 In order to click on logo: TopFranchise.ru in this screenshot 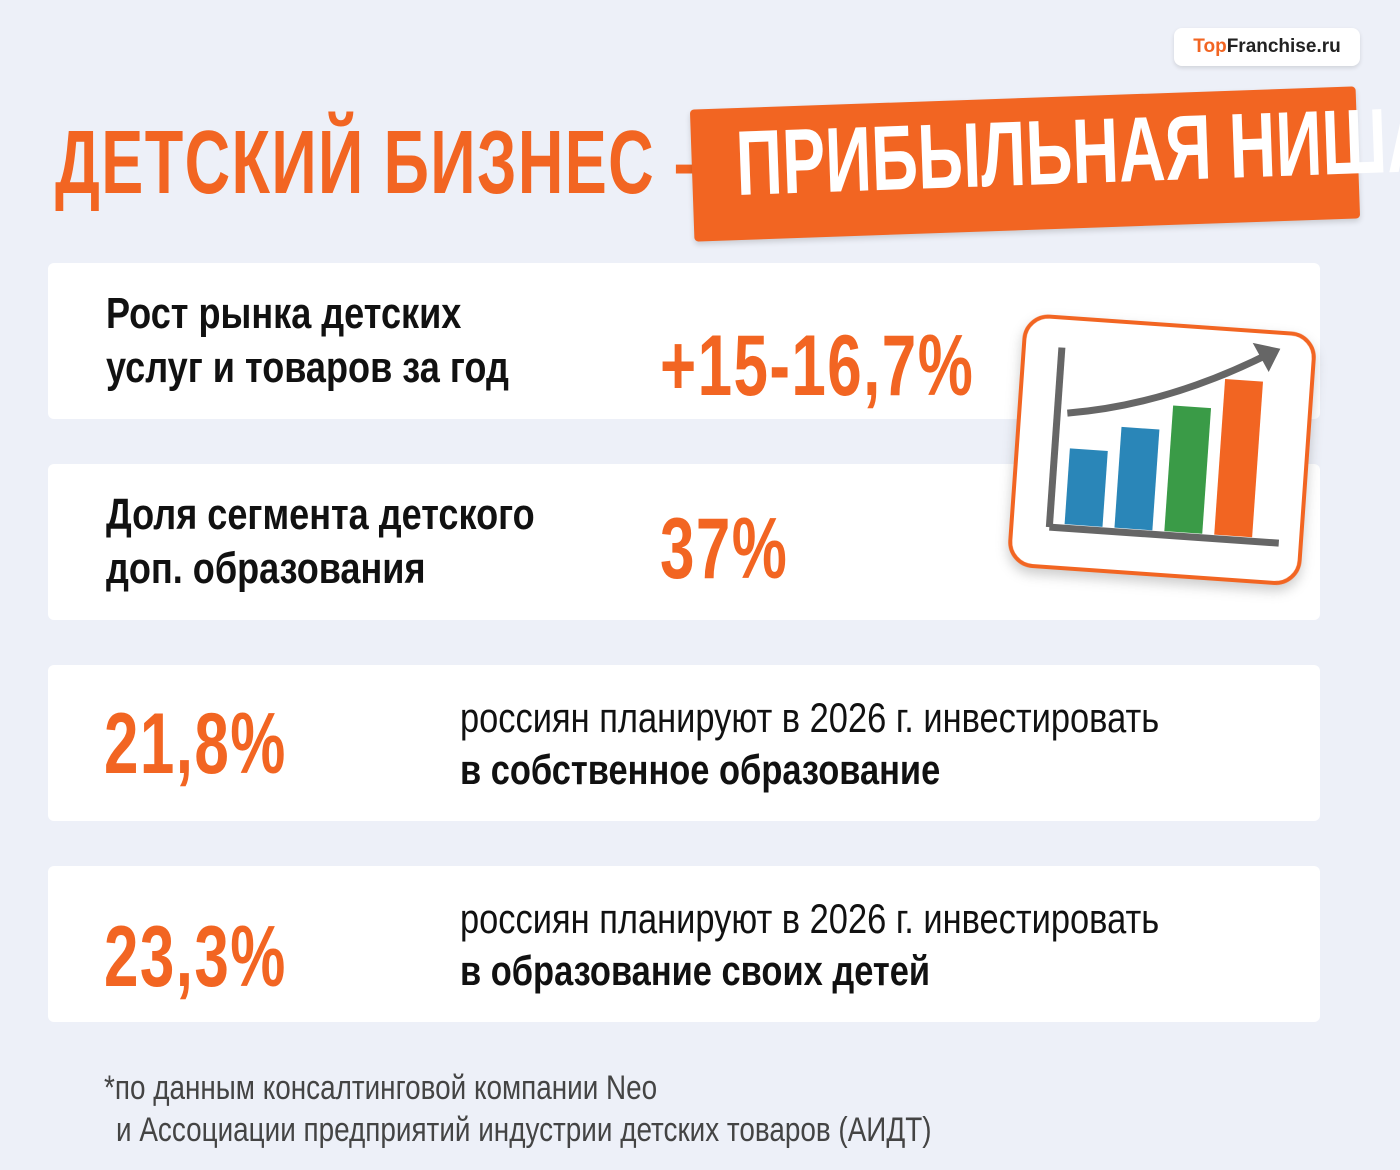, I will do `click(1267, 47)`.